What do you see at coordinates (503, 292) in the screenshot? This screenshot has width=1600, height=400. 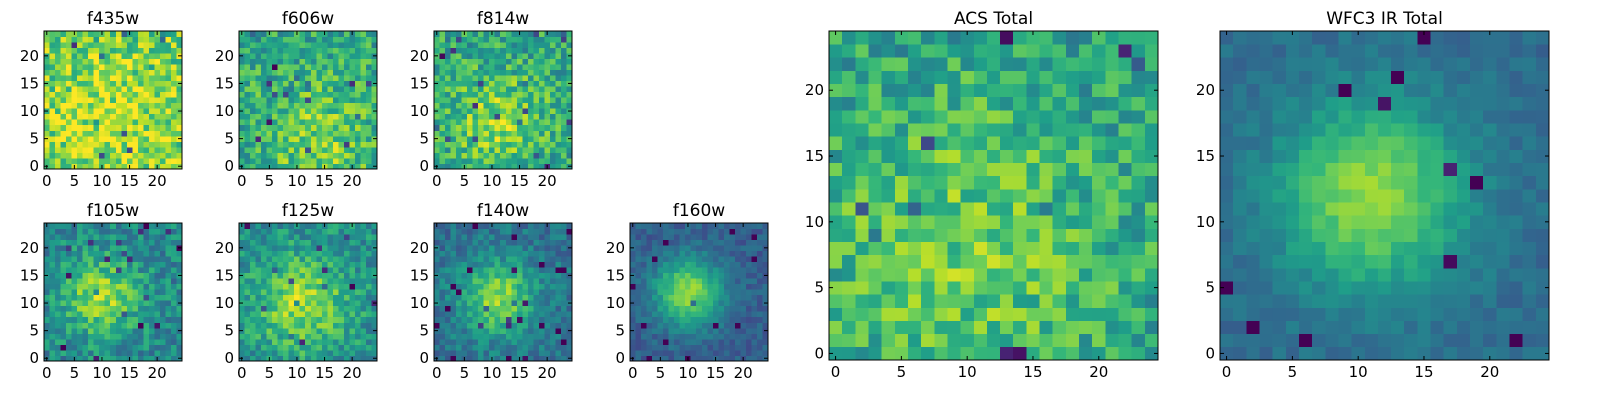 I see `heatmap-cells-f140w` at bounding box center [503, 292].